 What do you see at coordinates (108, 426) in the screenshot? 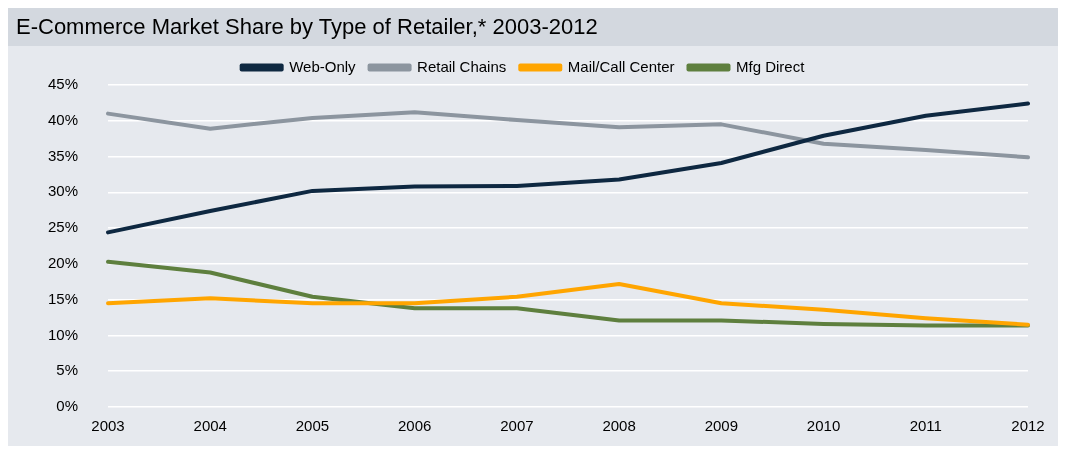
I see `x-tick-label: 2003` at bounding box center [108, 426].